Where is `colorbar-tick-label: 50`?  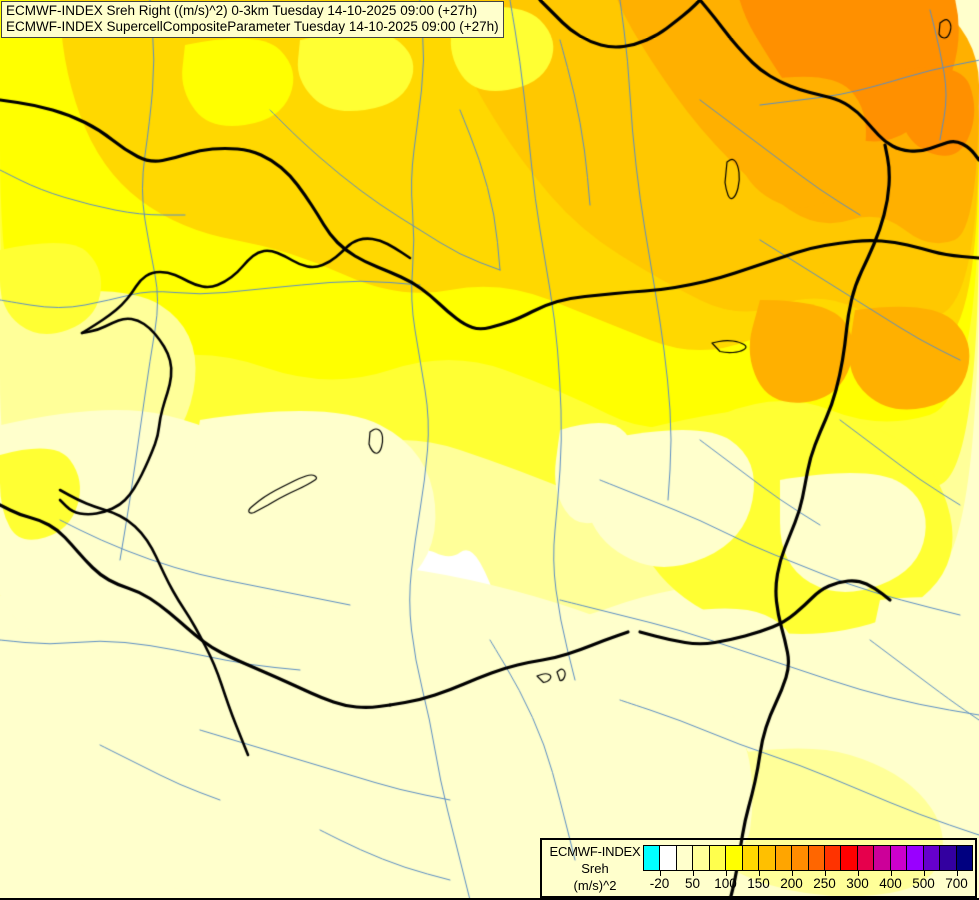
colorbar-tick-label: 50 is located at coordinates (692, 883).